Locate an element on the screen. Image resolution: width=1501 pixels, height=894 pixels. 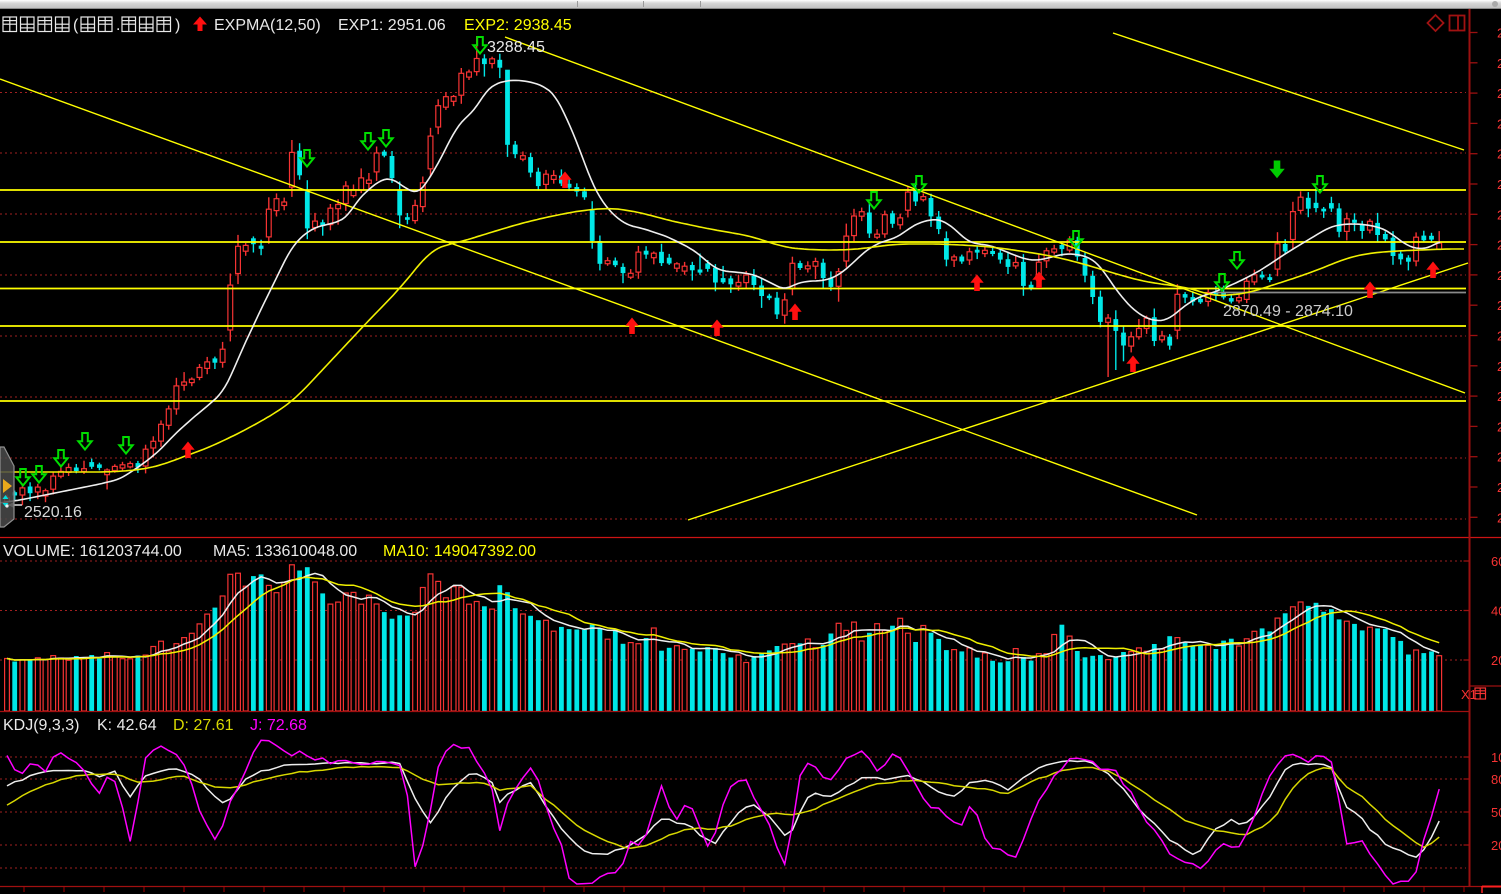
svg-text: K: 42.64 is located at coordinates (127, 725).